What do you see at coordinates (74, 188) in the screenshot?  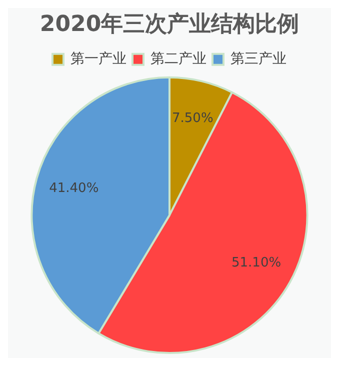 I see `data-label: 41.40%` at bounding box center [74, 188].